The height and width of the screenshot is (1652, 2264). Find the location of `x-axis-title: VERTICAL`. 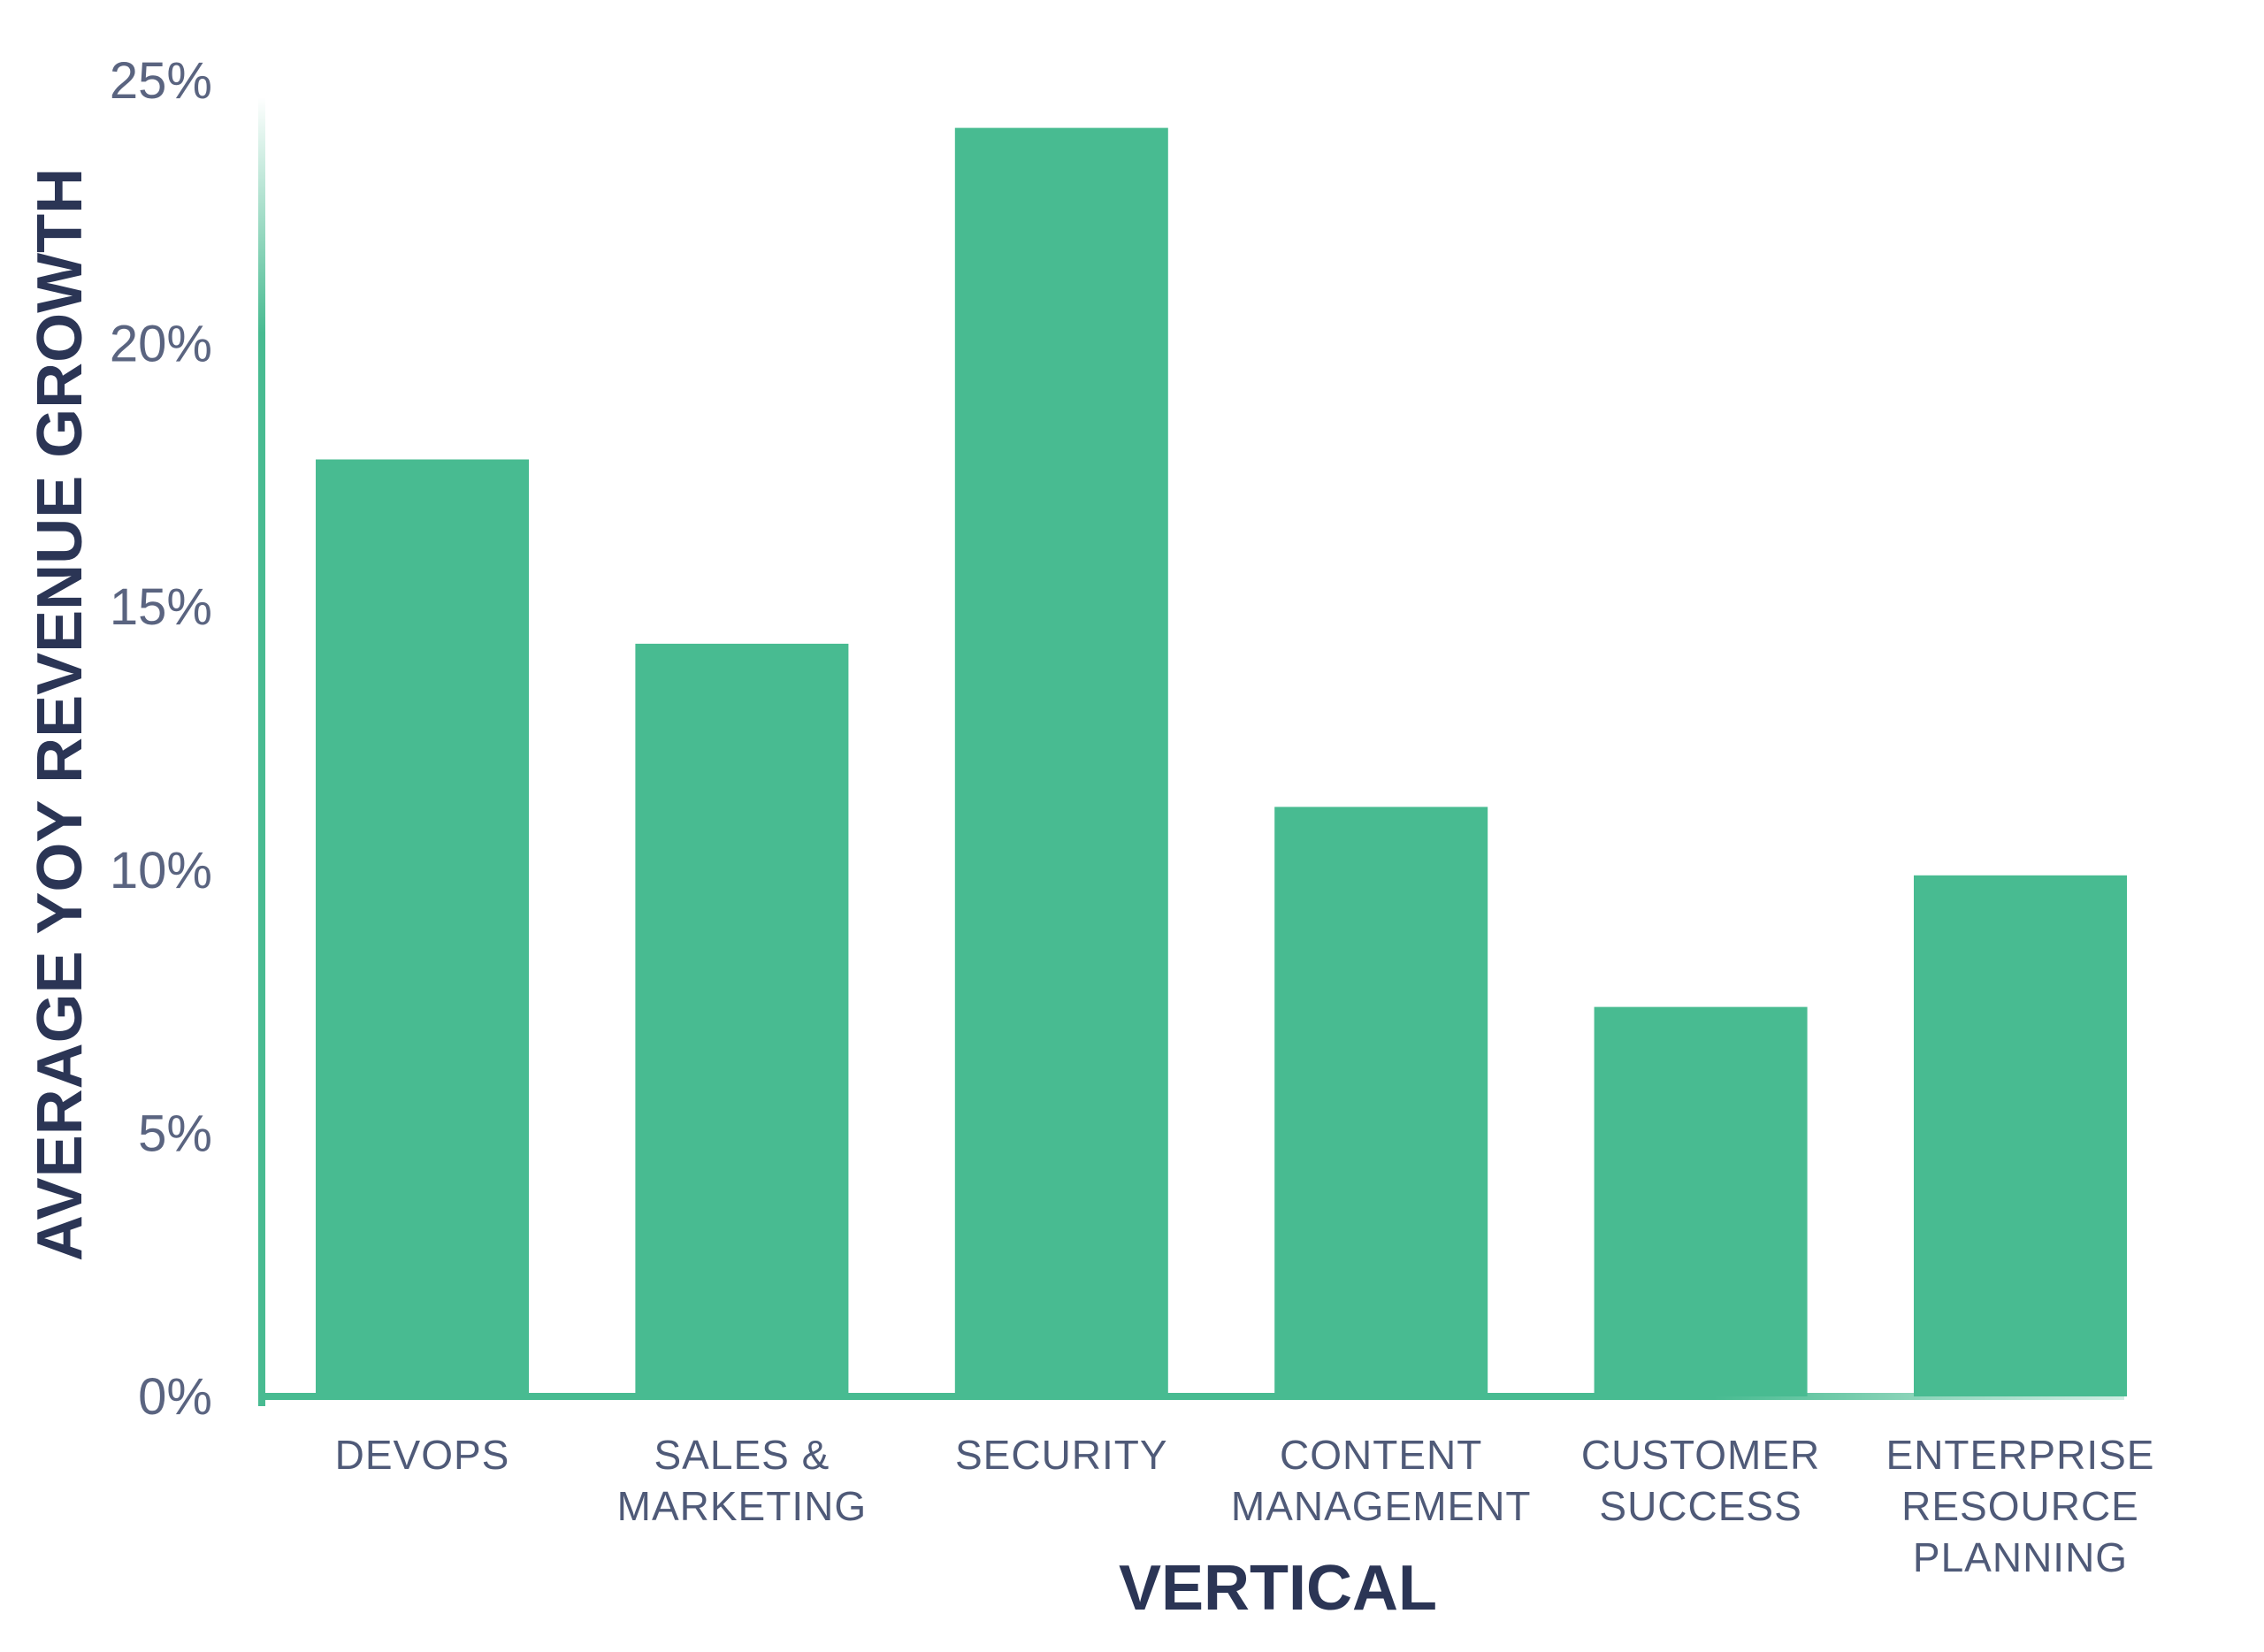

x-axis-title: VERTICAL is located at coordinates (1278, 1589).